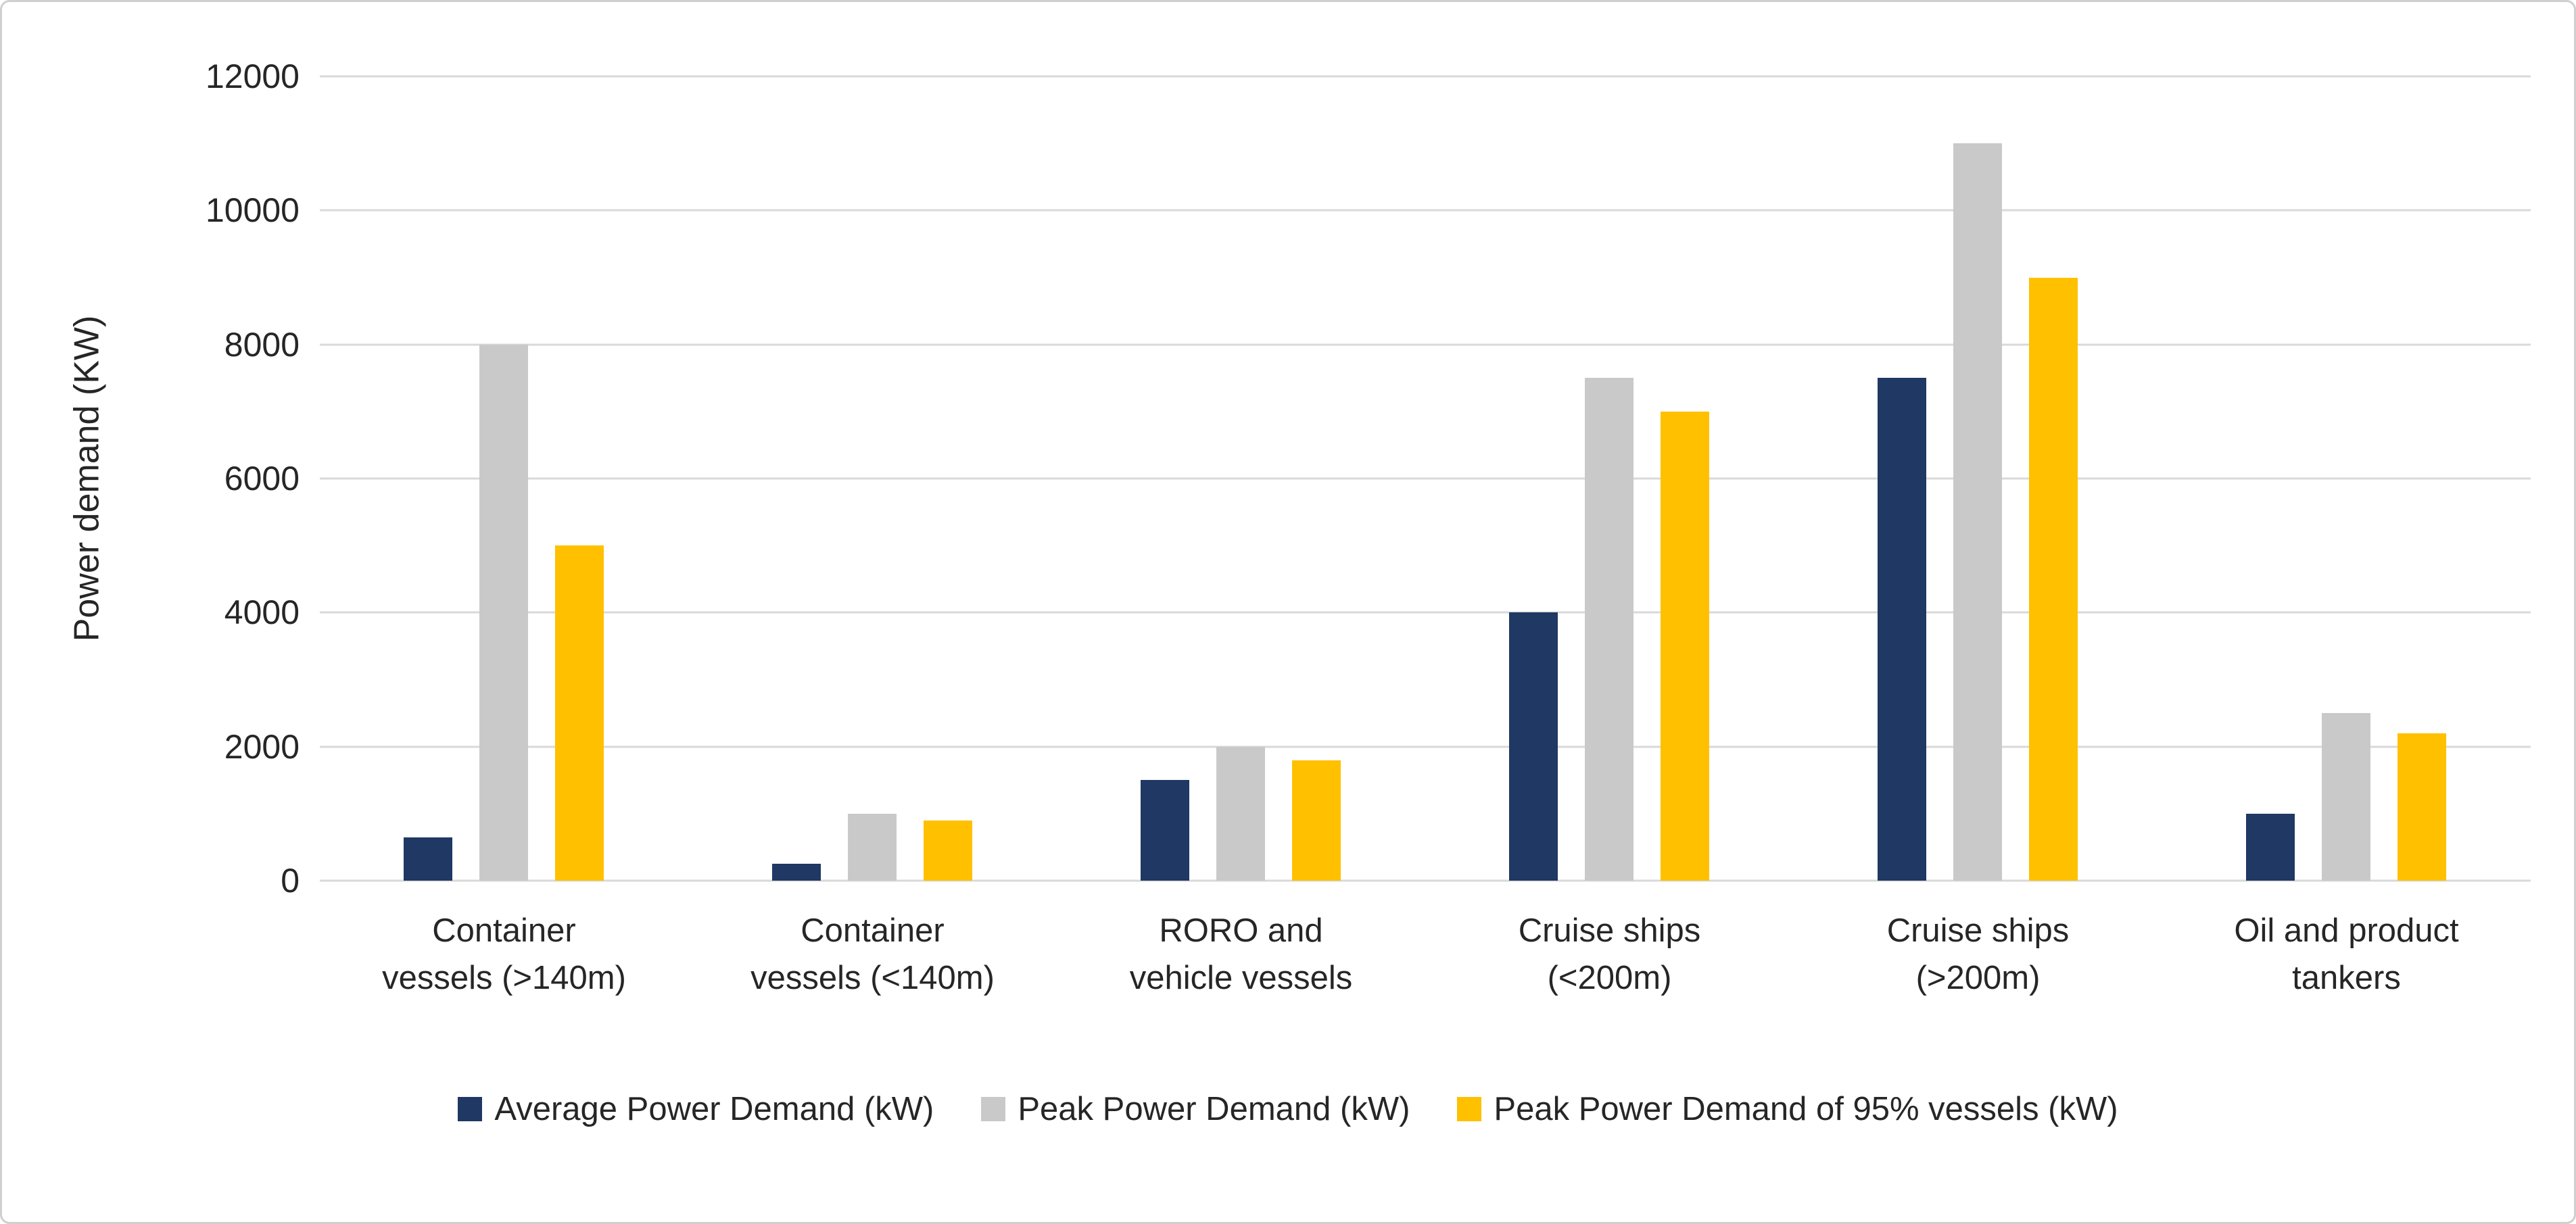 The image size is (2576, 1224). What do you see at coordinates (1978, 977) in the screenshot?
I see `category-label-line: (>200m)` at bounding box center [1978, 977].